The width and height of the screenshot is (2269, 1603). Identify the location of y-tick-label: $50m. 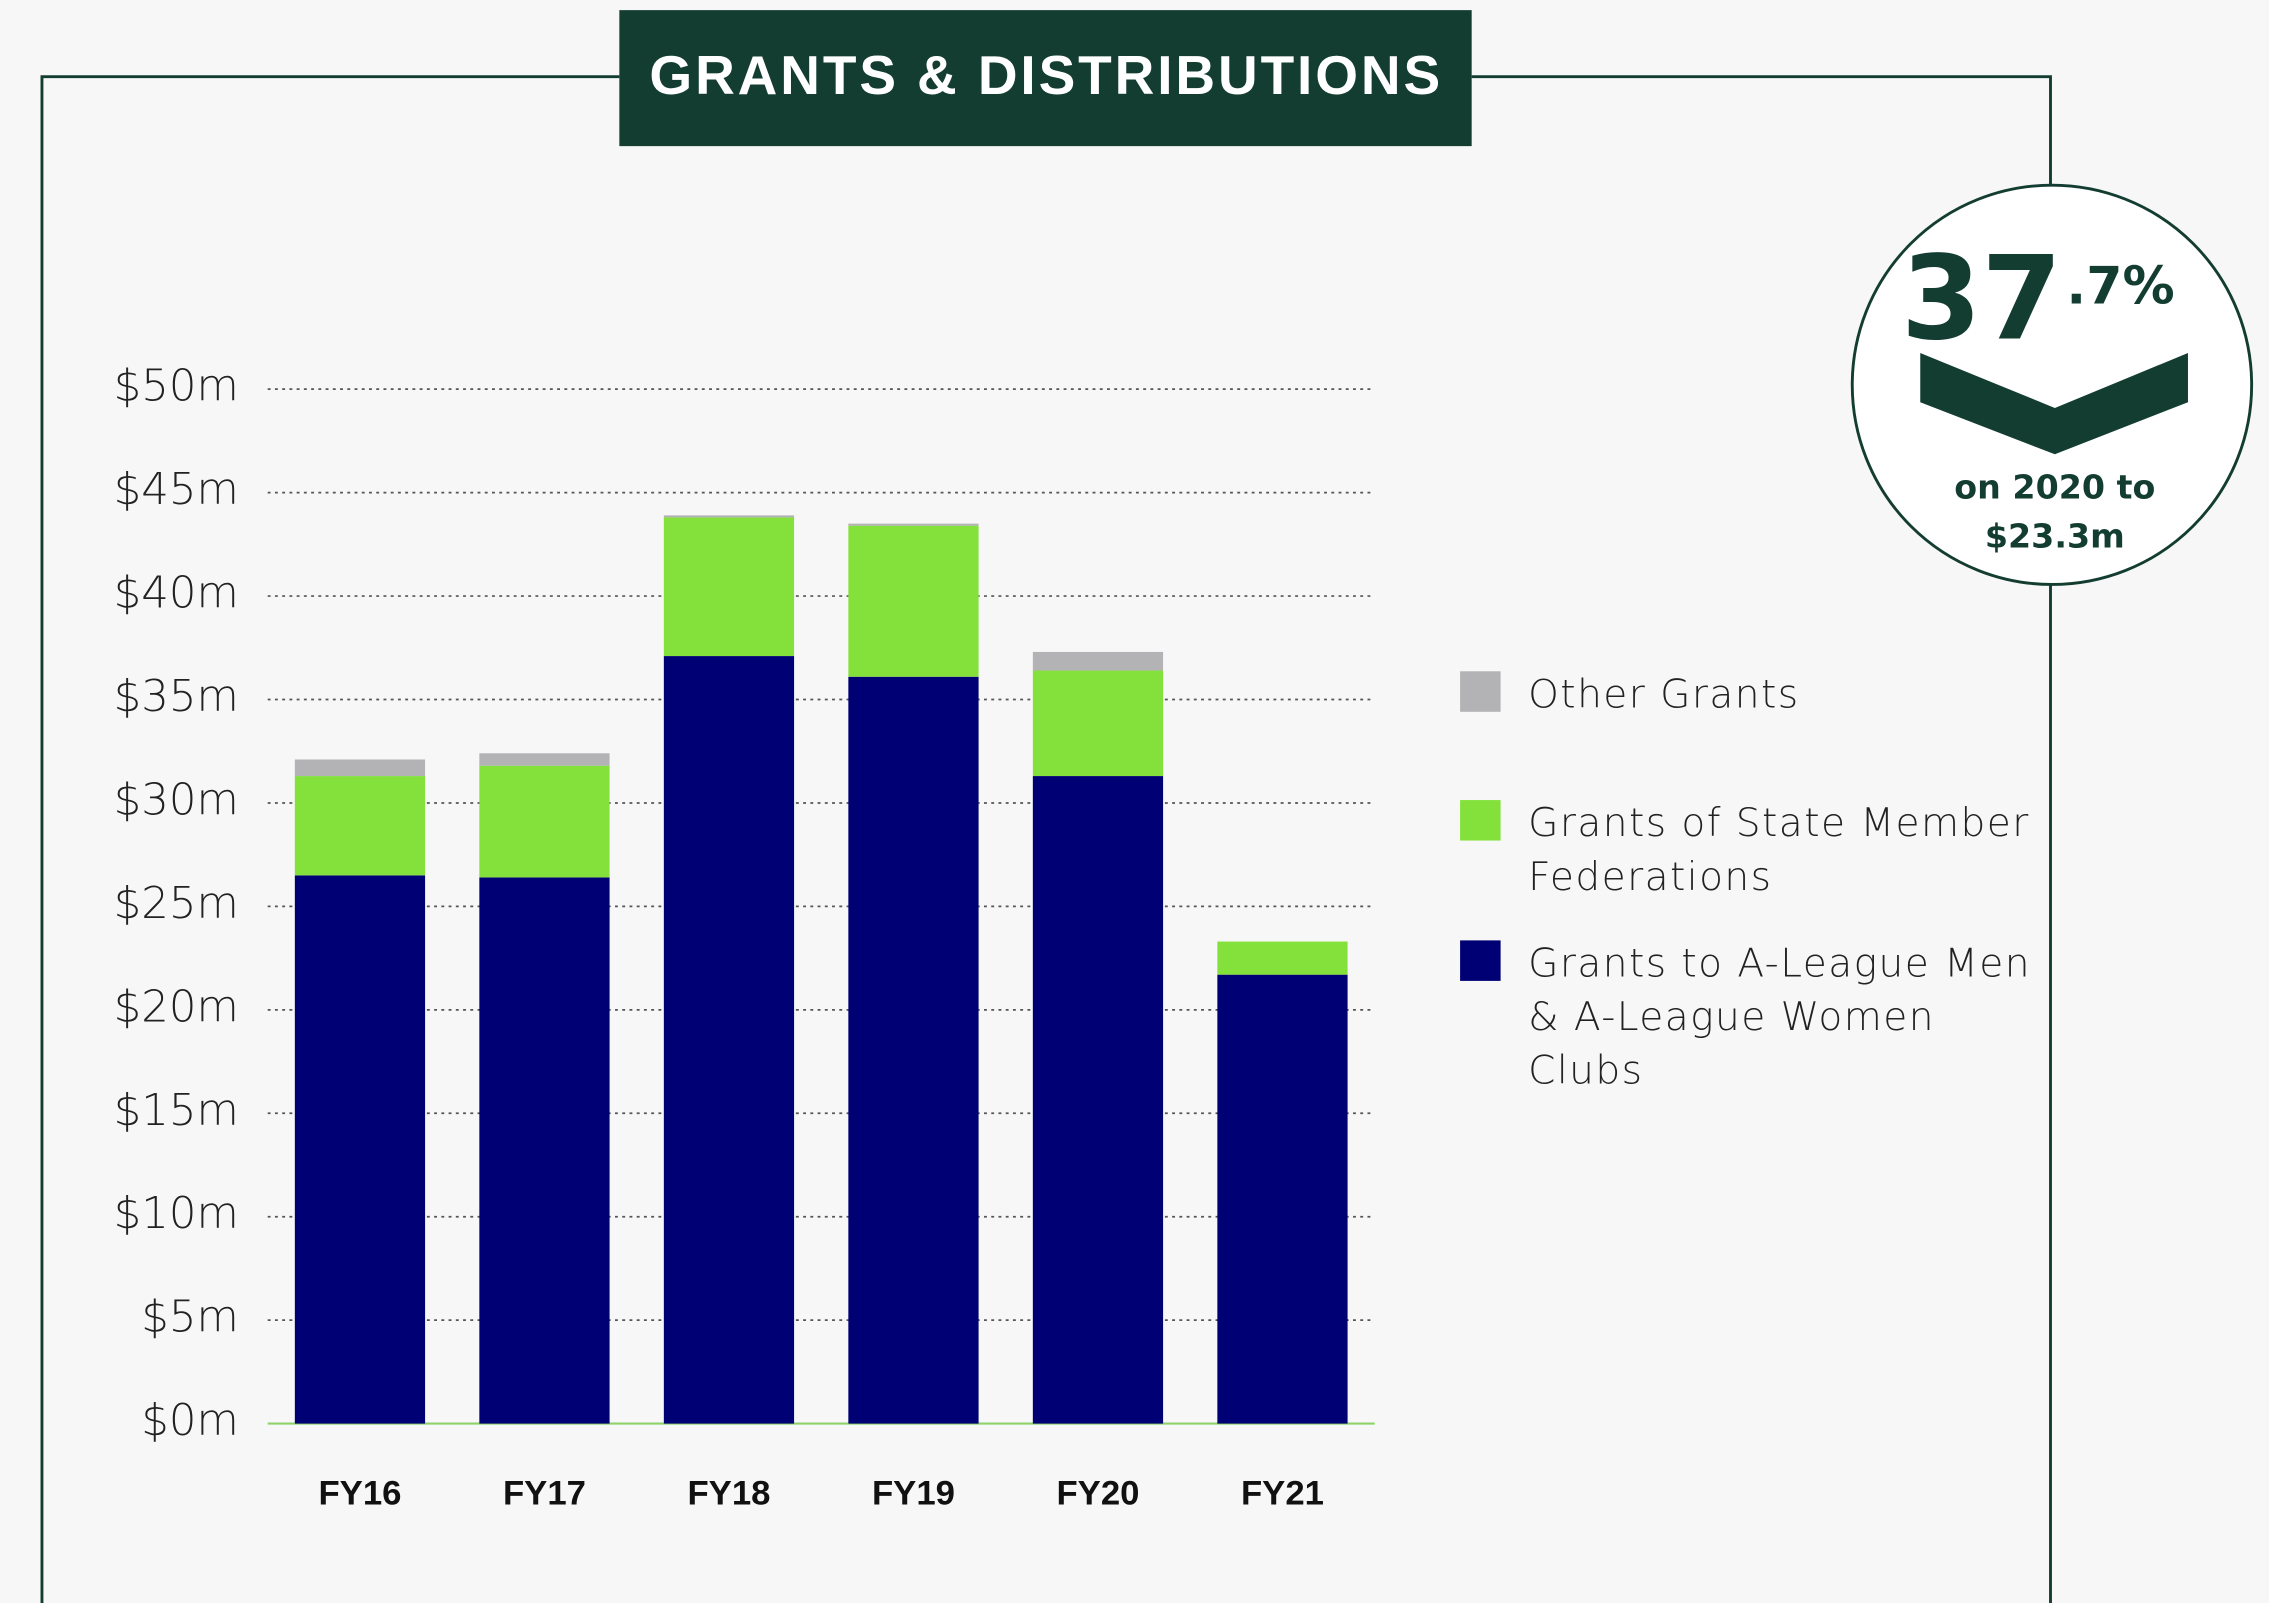
(176, 387).